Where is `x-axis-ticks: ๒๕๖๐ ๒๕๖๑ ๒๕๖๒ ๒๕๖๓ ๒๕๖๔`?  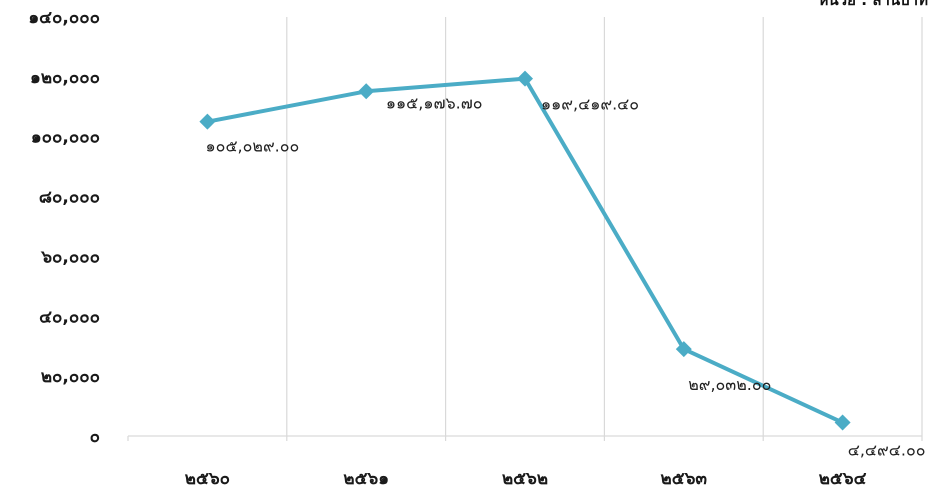 x-axis-ticks: ๒๕๖๐ ๒๕๖๑ ๒๕๖๒ ๒๕๖๓ ๒๕๖๔ is located at coordinates (526, 477).